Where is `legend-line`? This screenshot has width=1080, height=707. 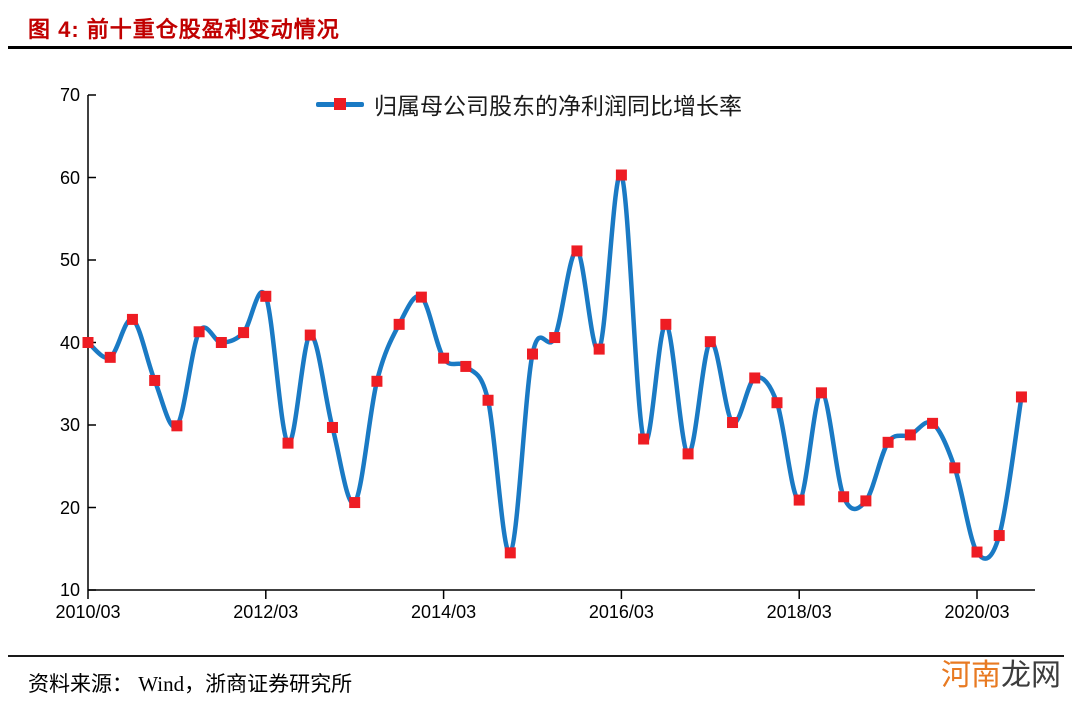
legend-line is located at coordinates (340, 104).